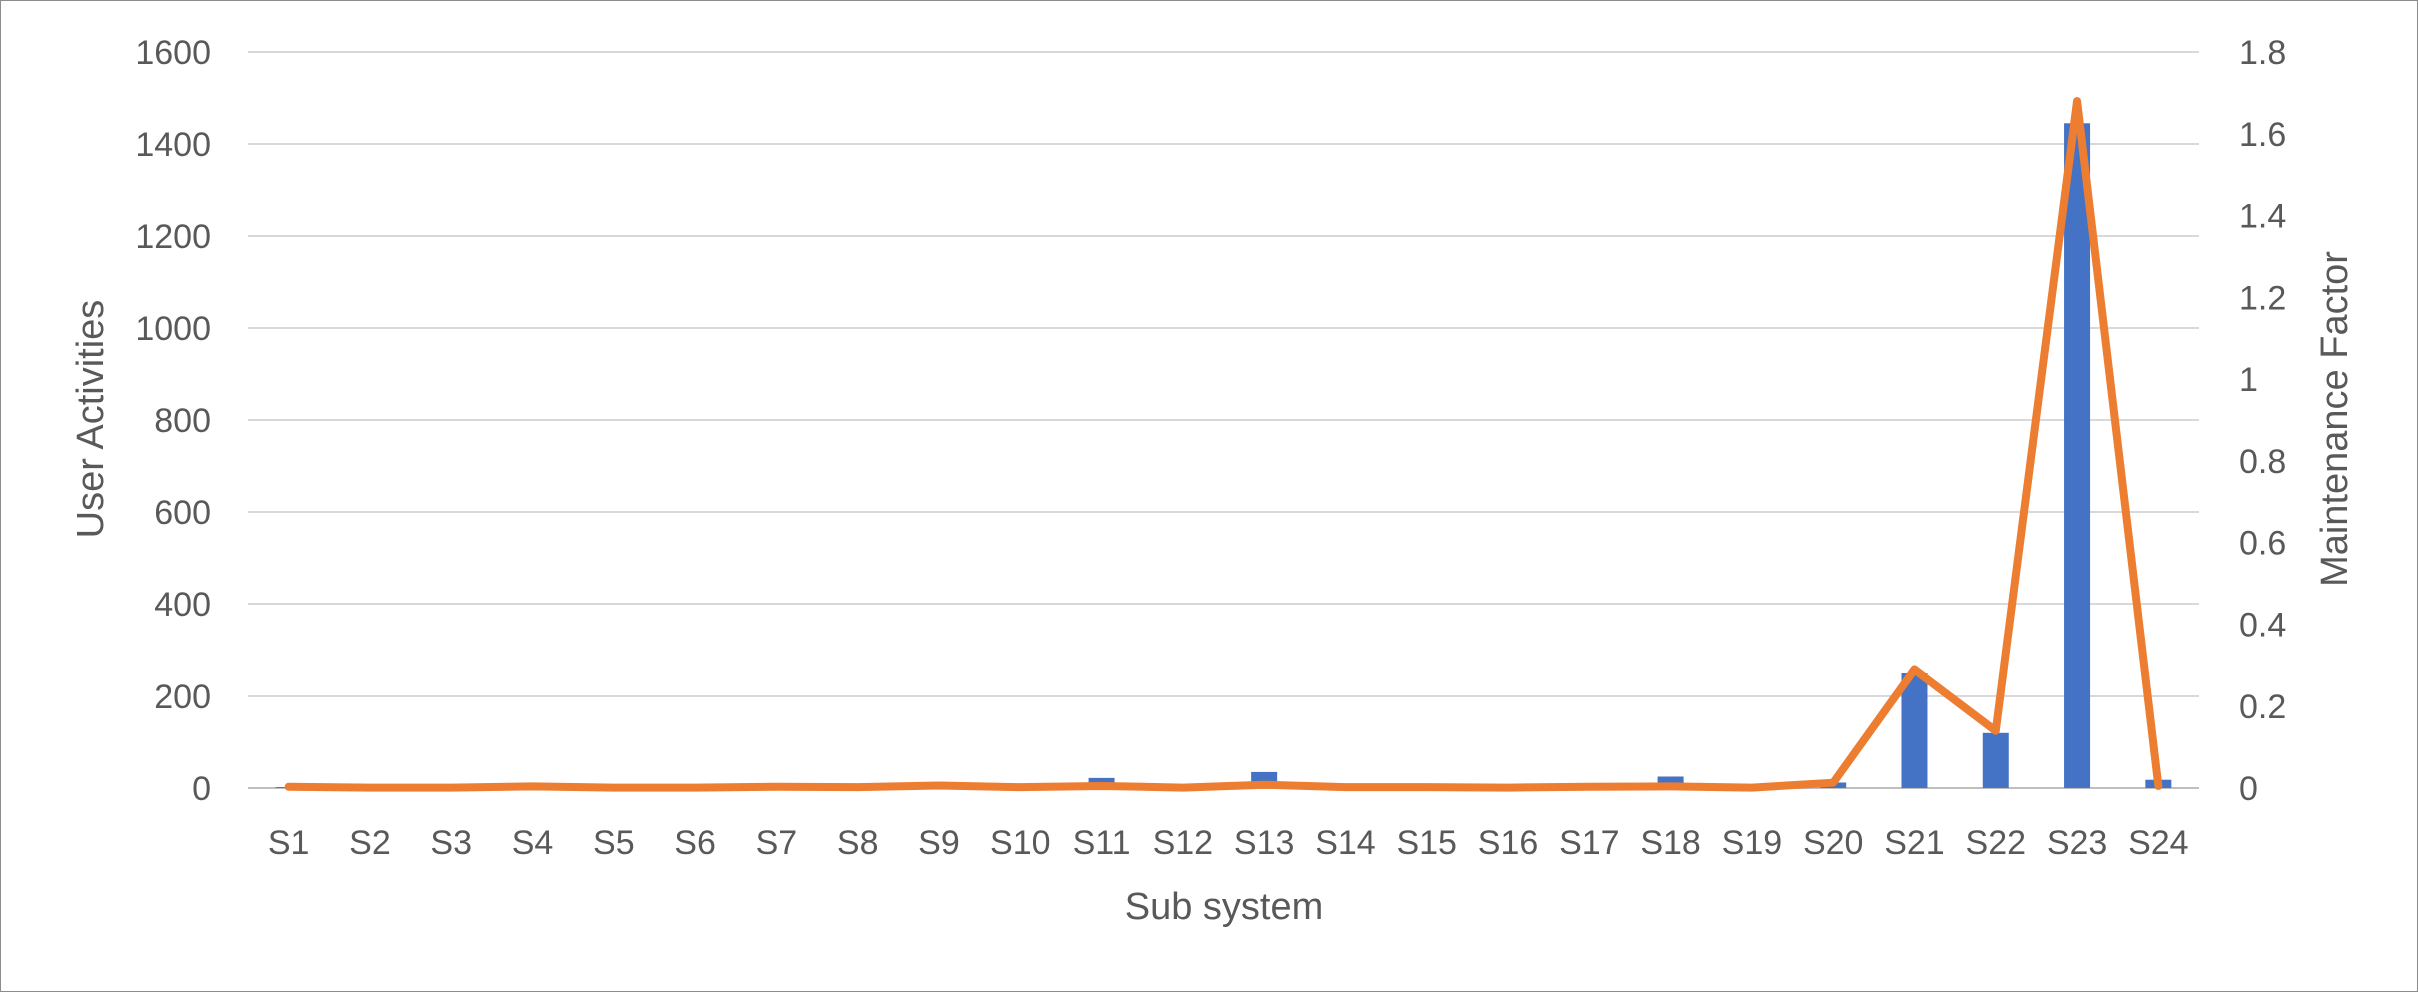 The height and width of the screenshot is (993, 2418). What do you see at coordinates (173, 329) in the screenshot?
I see `y-tick-label: 1000` at bounding box center [173, 329].